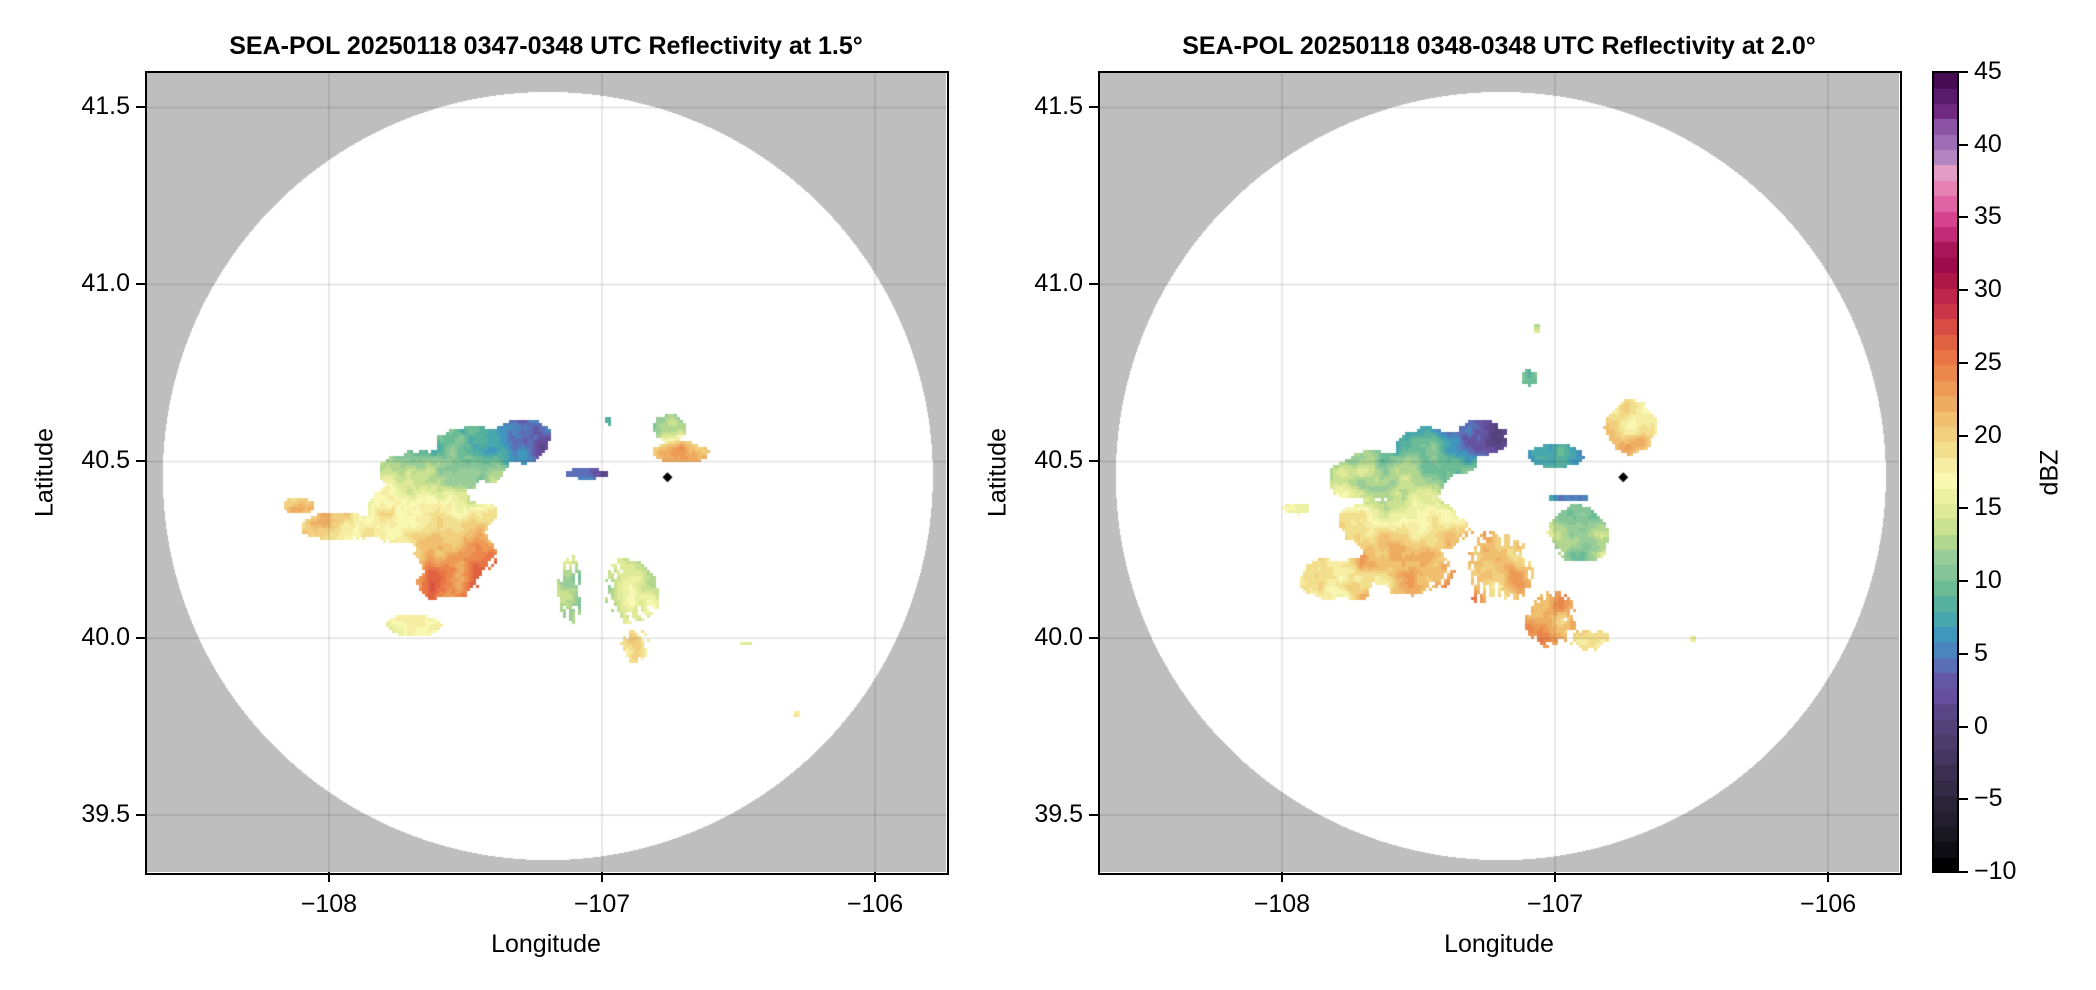 The image size is (2096, 990). I want to click on colorbar-tick-label: −10, so click(1995, 871).